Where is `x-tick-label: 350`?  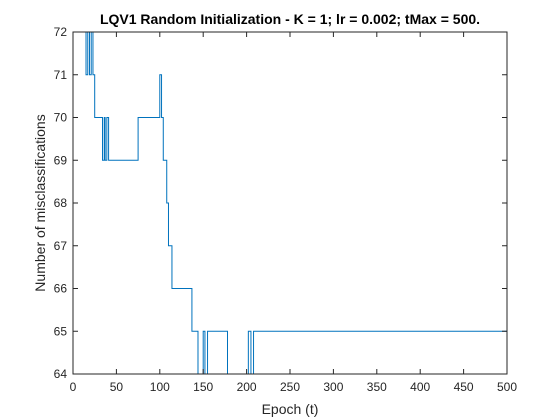 x-tick-label: 350 is located at coordinates (377, 387).